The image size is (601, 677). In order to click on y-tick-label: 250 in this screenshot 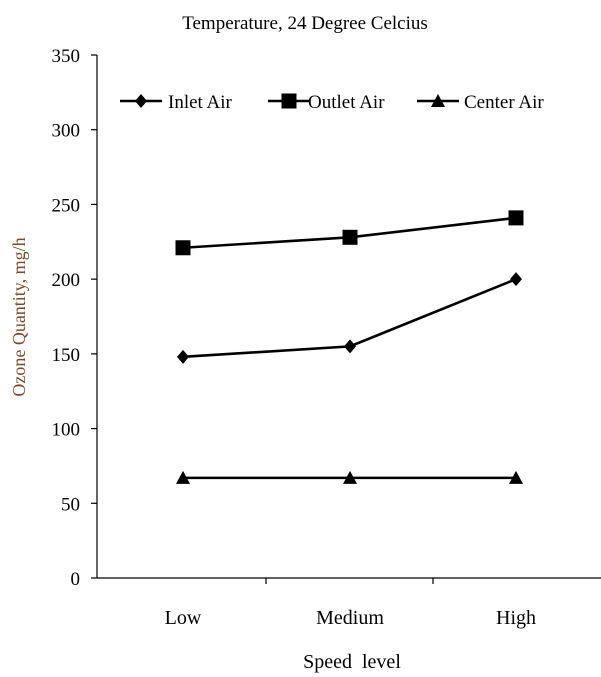, I will do `click(66, 205)`.